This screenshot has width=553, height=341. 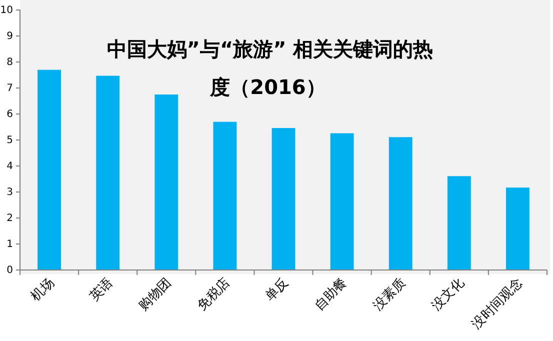 What do you see at coordinates (9, 244) in the screenshot?
I see `y-tick-label: 1` at bounding box center [9, 244].